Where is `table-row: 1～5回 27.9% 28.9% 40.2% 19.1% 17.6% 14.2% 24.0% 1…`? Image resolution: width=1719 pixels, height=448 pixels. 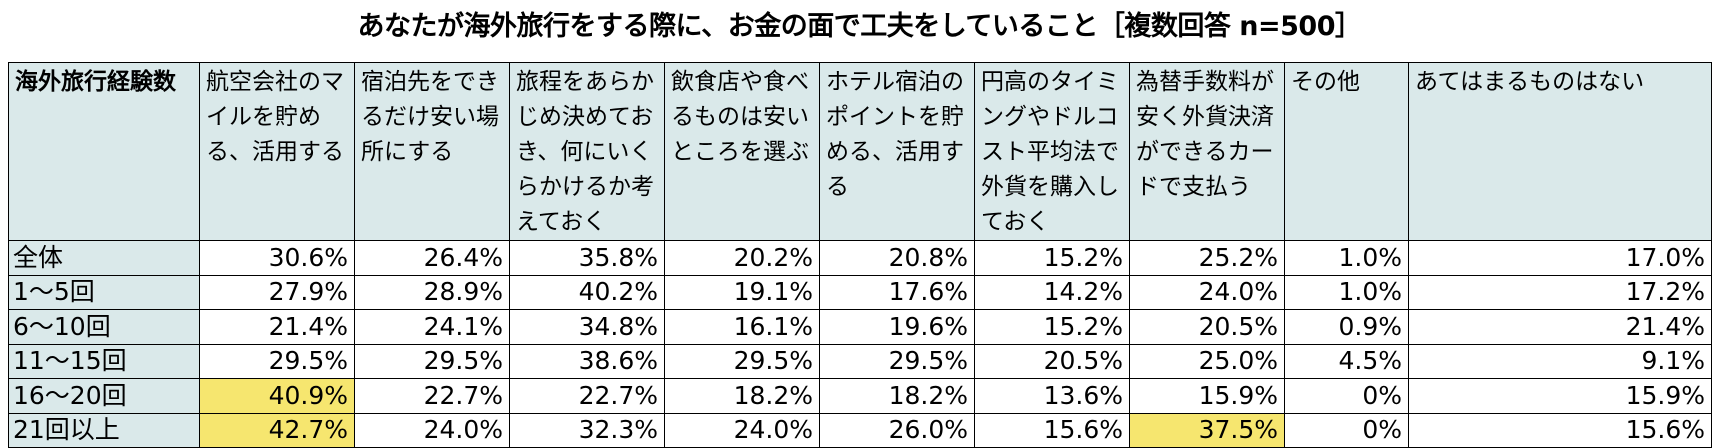
table-row: 1～5回 27.9% 28.9% 40.2% 19.1% 17.6% 14.2% 24.0% 1… is located at coordinates (860, 292).